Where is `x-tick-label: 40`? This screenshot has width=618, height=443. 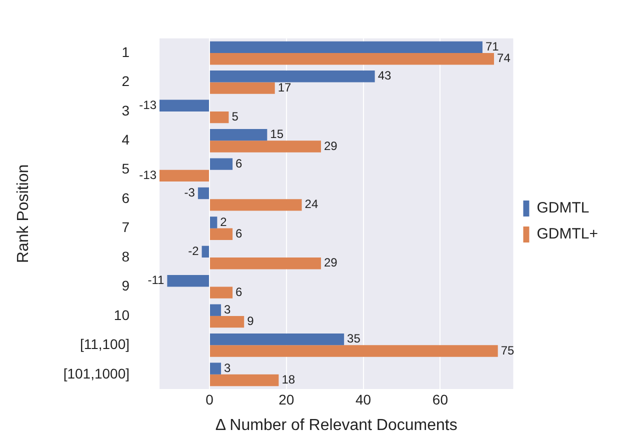
x-tick-label: 40 is located at coordinates (363, 399).